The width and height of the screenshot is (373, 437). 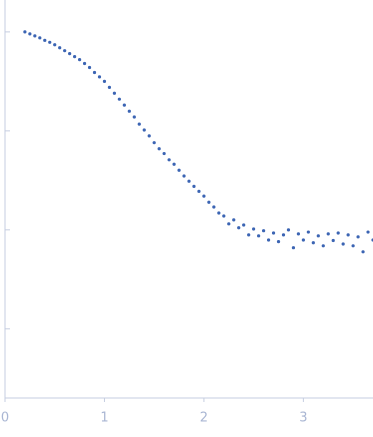 I want to click on x-tick-label: 1, so click(x=104, y=418).